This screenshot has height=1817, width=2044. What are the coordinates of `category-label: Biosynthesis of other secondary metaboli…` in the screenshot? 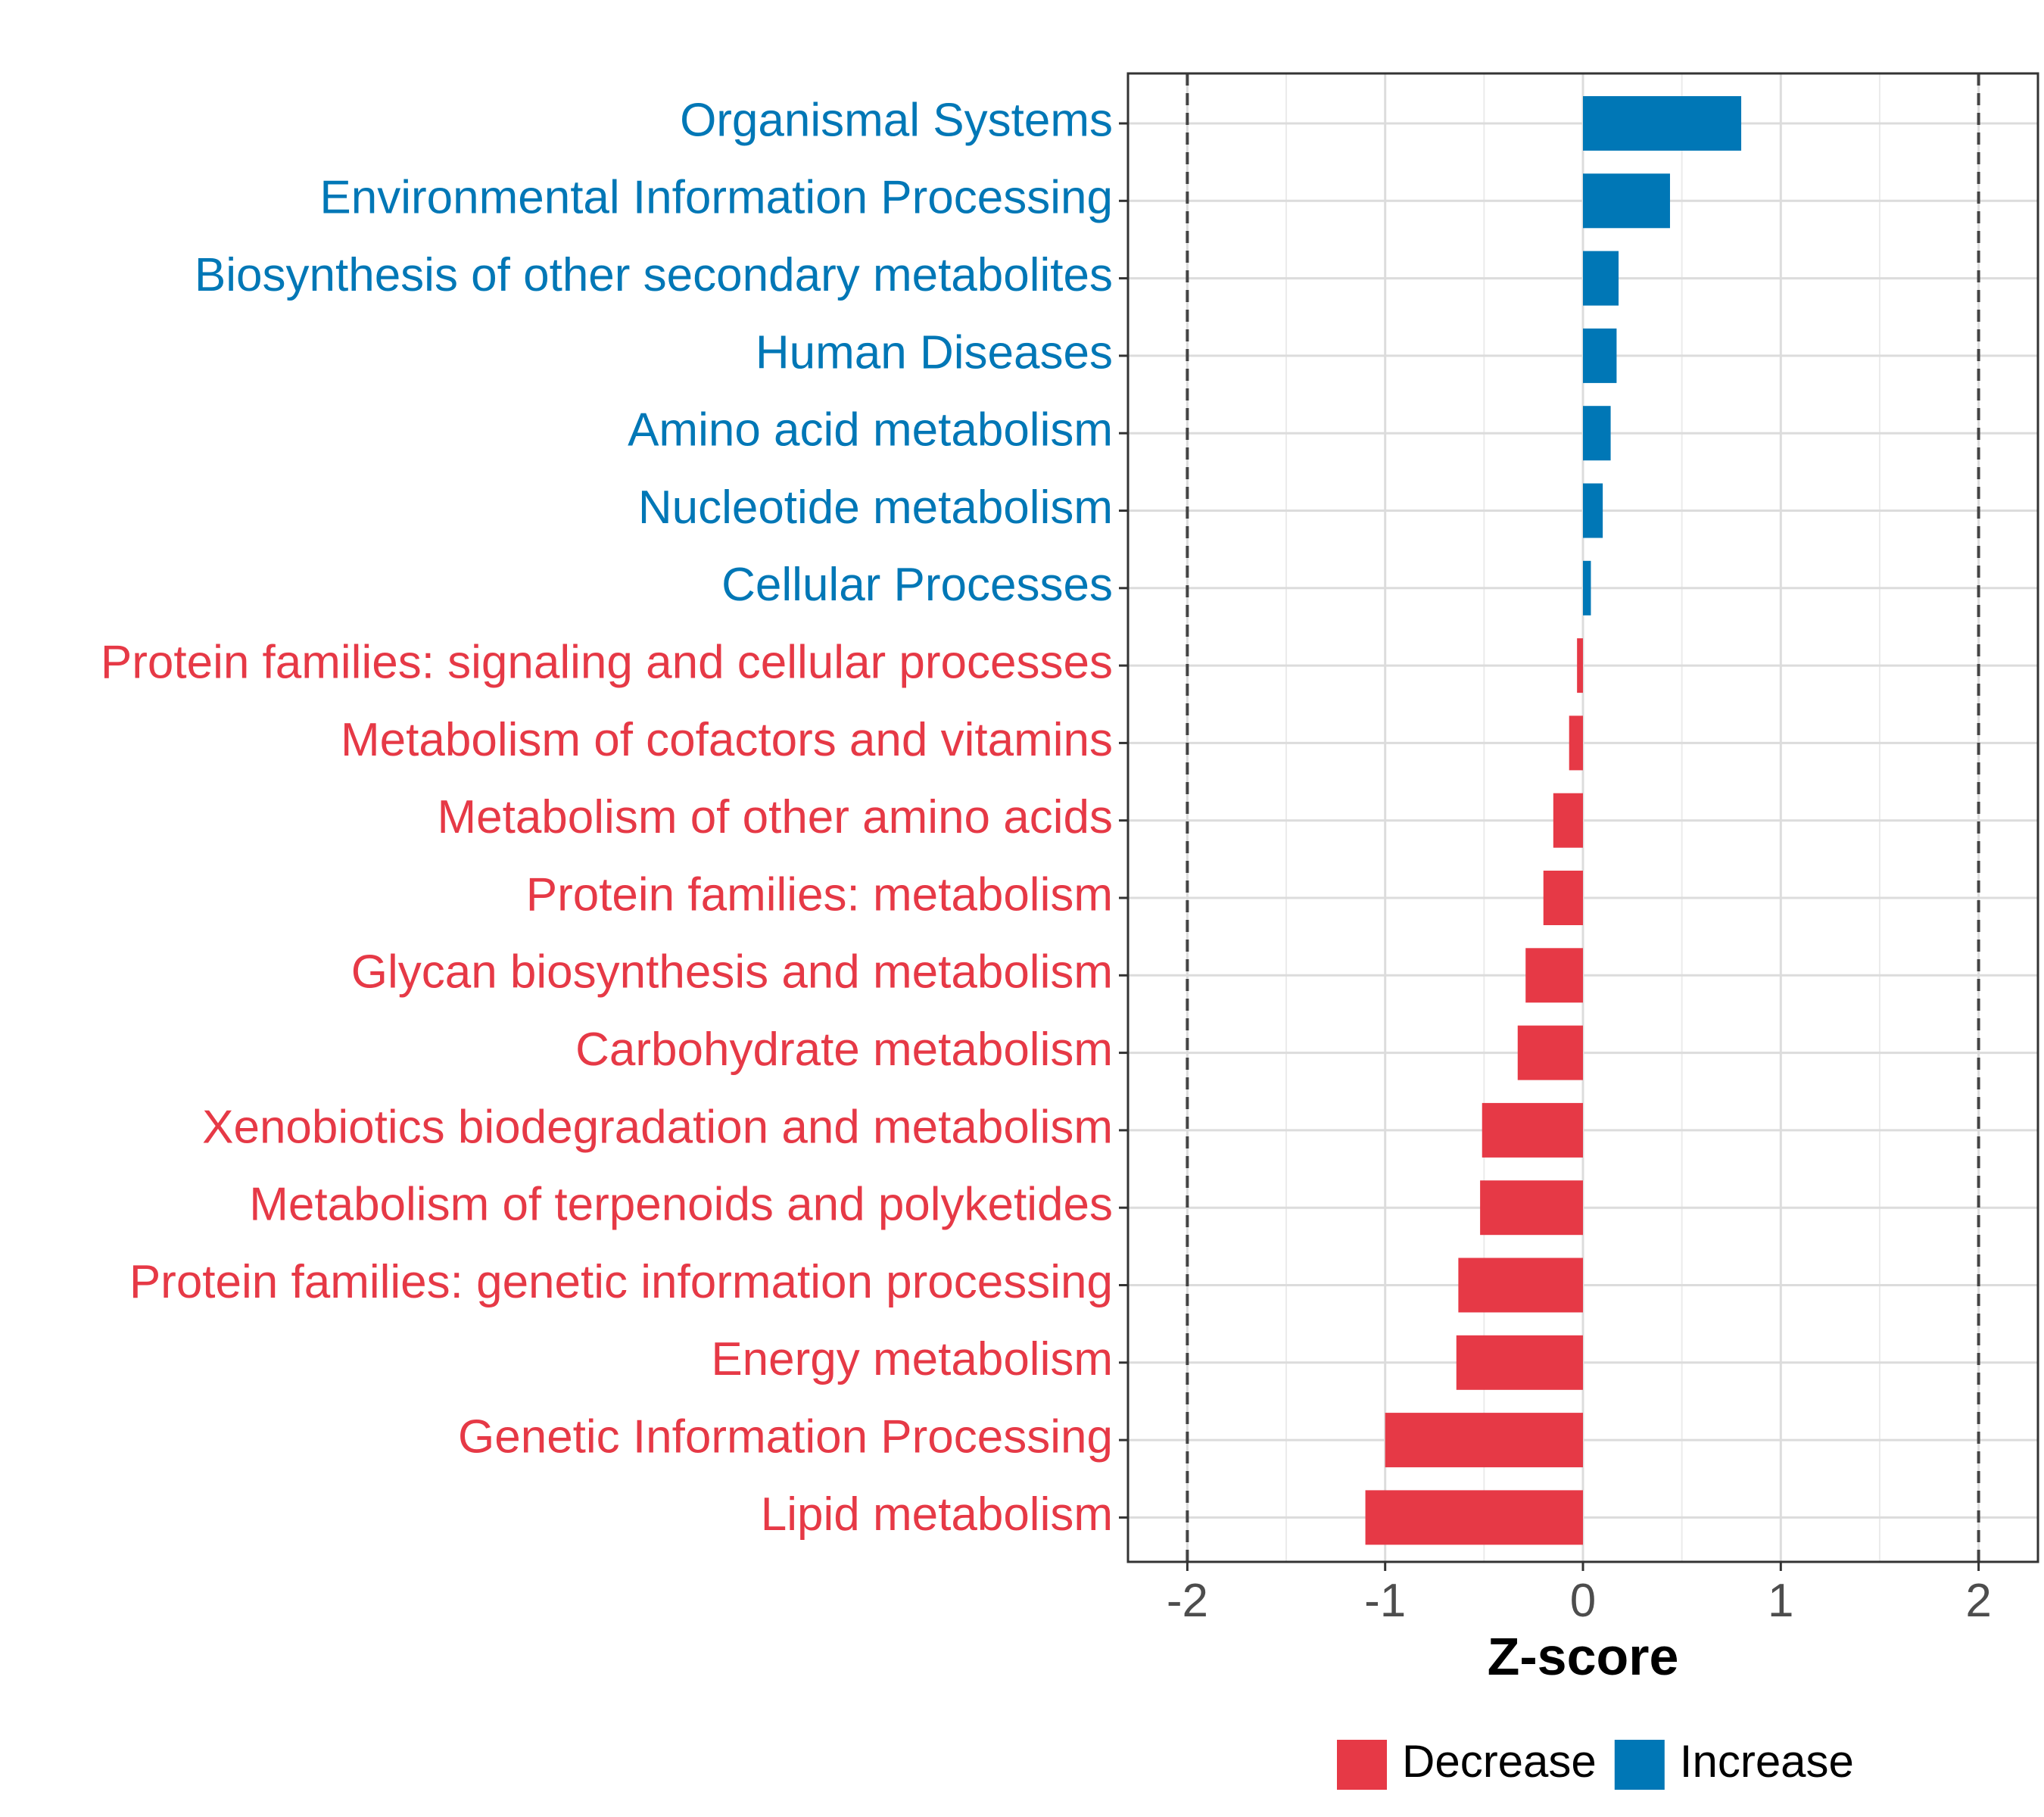 It's located at (654, 275).